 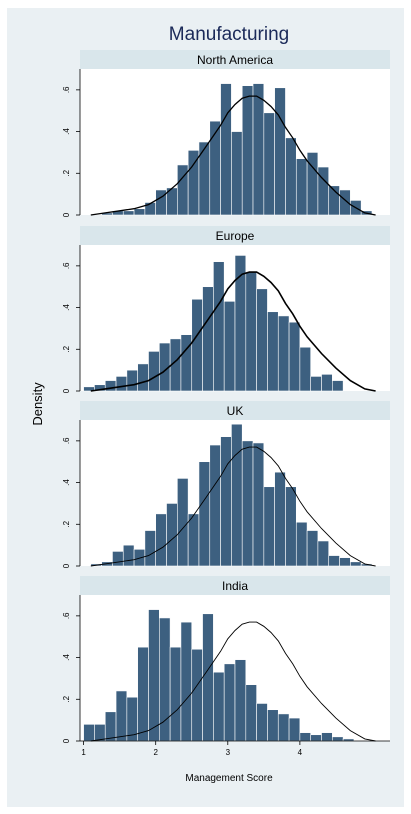 I want to click on panel-title: North America, so click(x=235, y=60).